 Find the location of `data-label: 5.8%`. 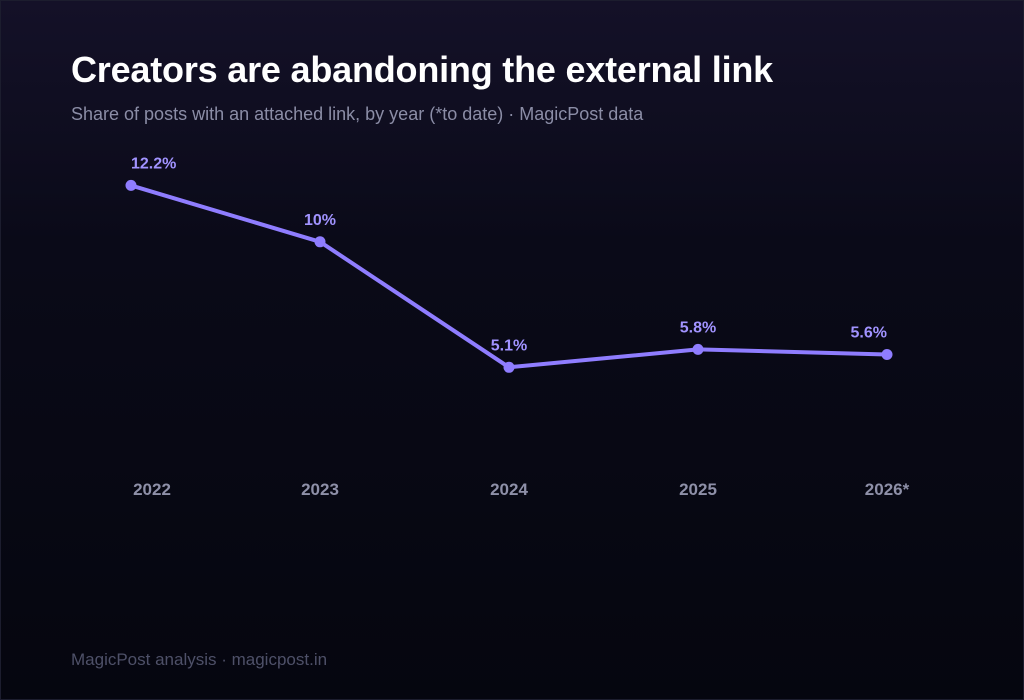

data-label: 5.8% is located at coordinates (698, 327).